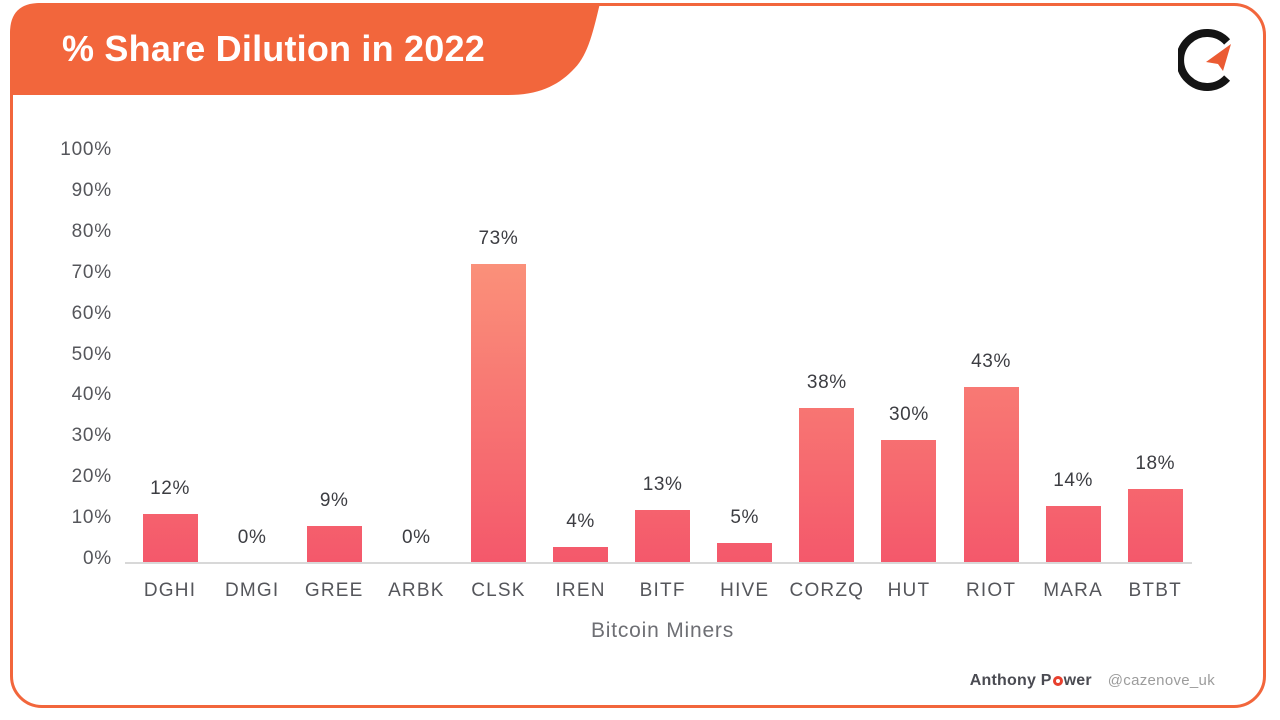  What do you see at coordinates (1161, 680) in the screenshot?
I see `twitter-handle: @cazenove_uk` at bounding box center [1161, 680].